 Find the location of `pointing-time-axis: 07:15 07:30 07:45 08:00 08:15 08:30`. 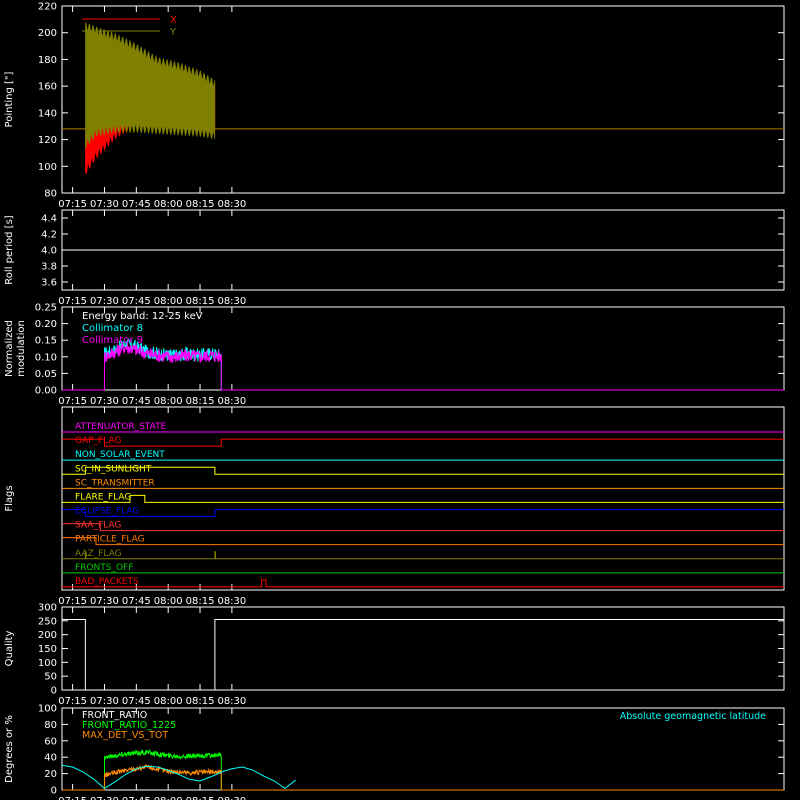

pointing-time-axis: 07:15 07:30 07:45 08:00 08:15 08:30 is located at coordinates (152, 108).